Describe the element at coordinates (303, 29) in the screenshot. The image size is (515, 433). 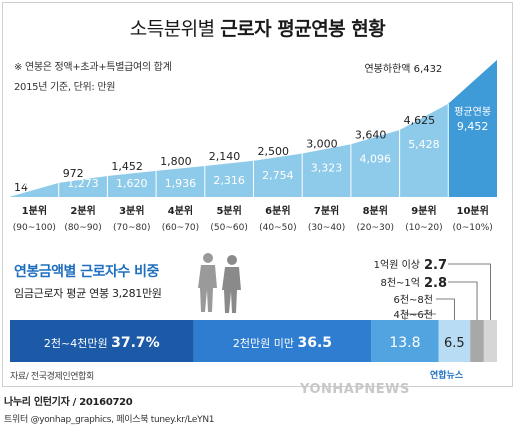
I see `title-part2: 근로자 평균연봉 현황` at that location.